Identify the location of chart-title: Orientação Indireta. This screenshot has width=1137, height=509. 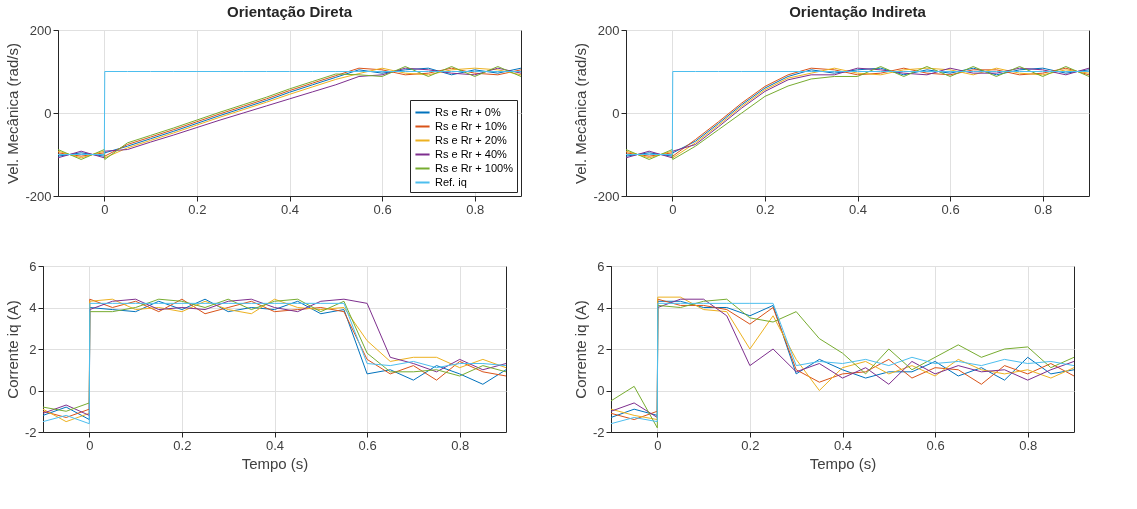
(858, 11).